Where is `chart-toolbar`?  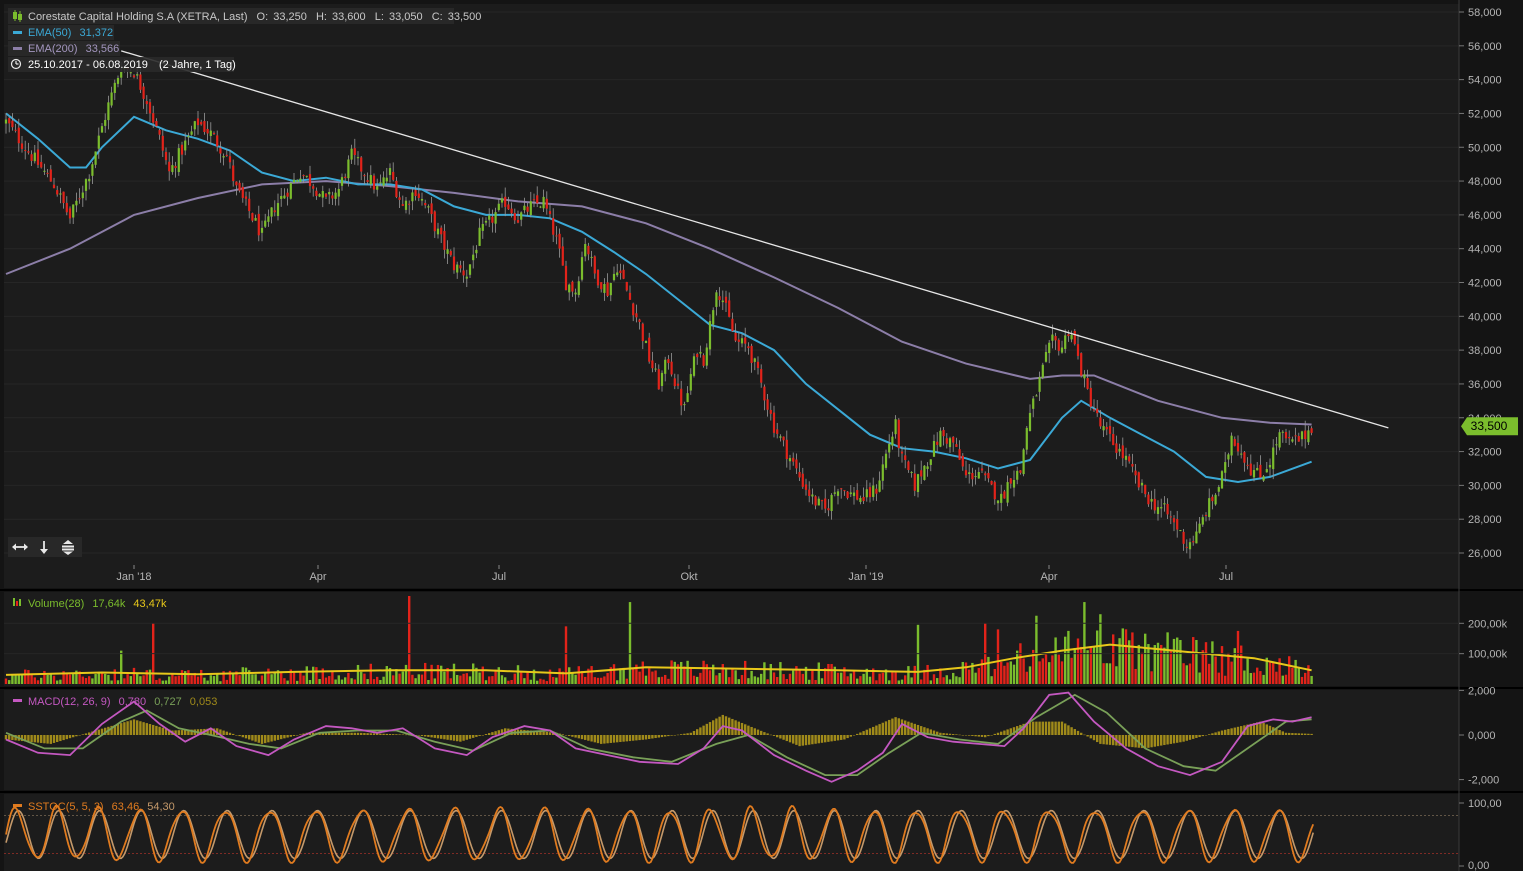
chart-toolbar is located at coordinates (45, 547).